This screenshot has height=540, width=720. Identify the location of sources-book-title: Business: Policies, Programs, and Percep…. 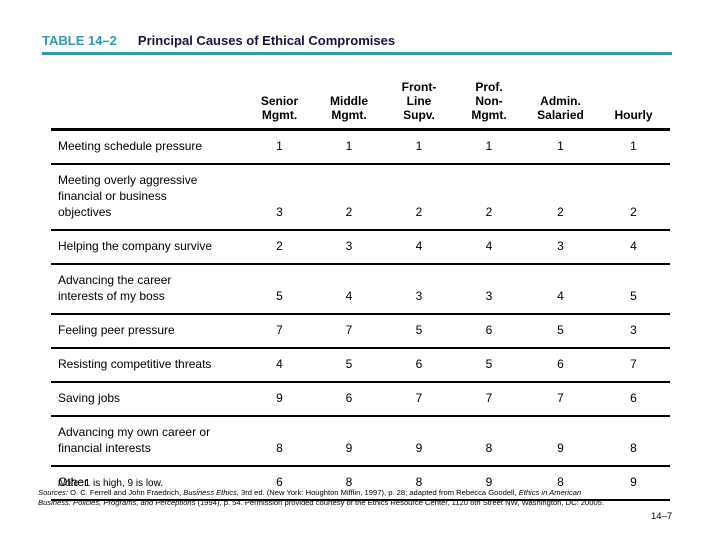
(117, 502).